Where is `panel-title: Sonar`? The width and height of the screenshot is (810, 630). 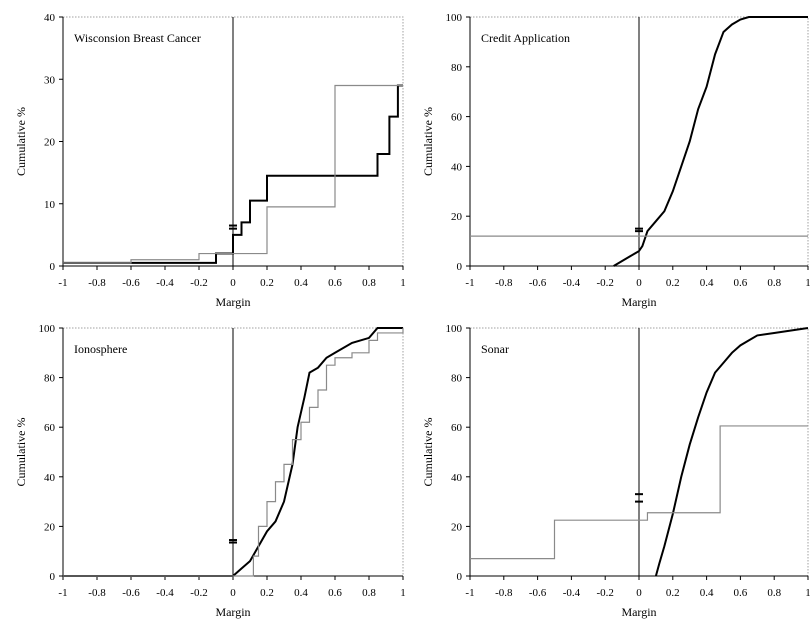 panel-title: Sonar is located at coordinates (495, 349).